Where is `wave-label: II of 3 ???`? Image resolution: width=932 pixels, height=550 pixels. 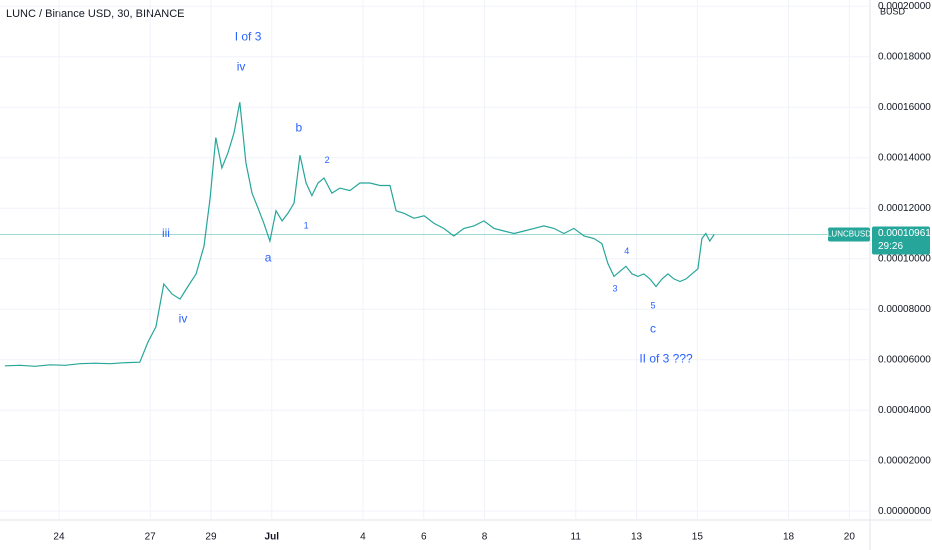 wave-label: II of 3 ??? is located at coordinates (666, 358).